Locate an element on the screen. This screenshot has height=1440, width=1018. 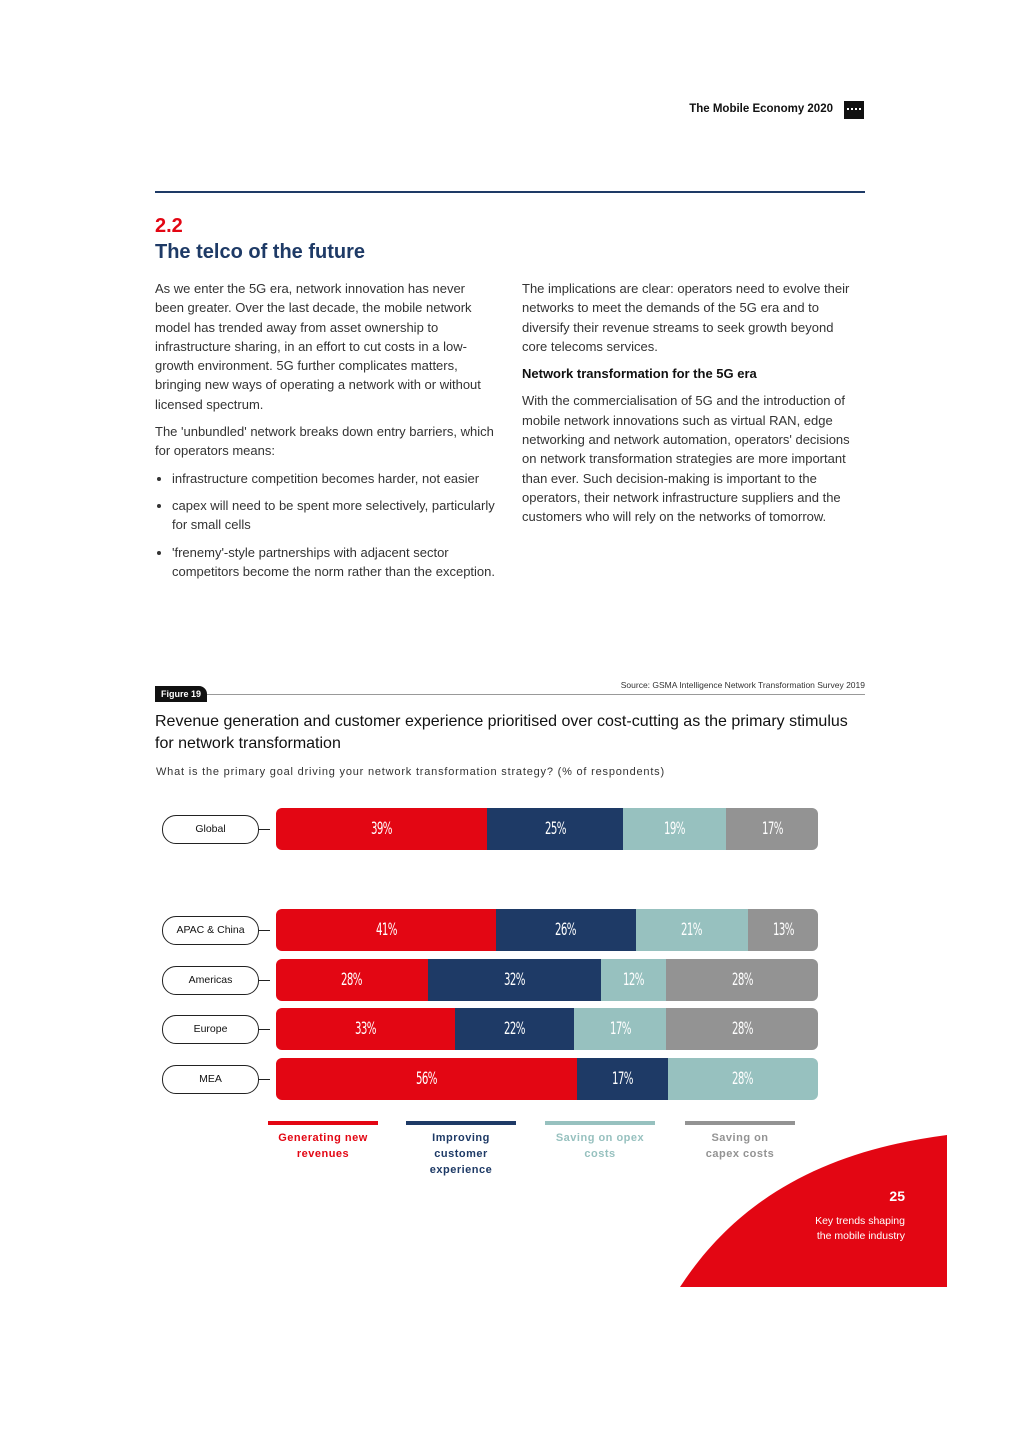
data-label: 56% is located at coordinates (426, 1079).